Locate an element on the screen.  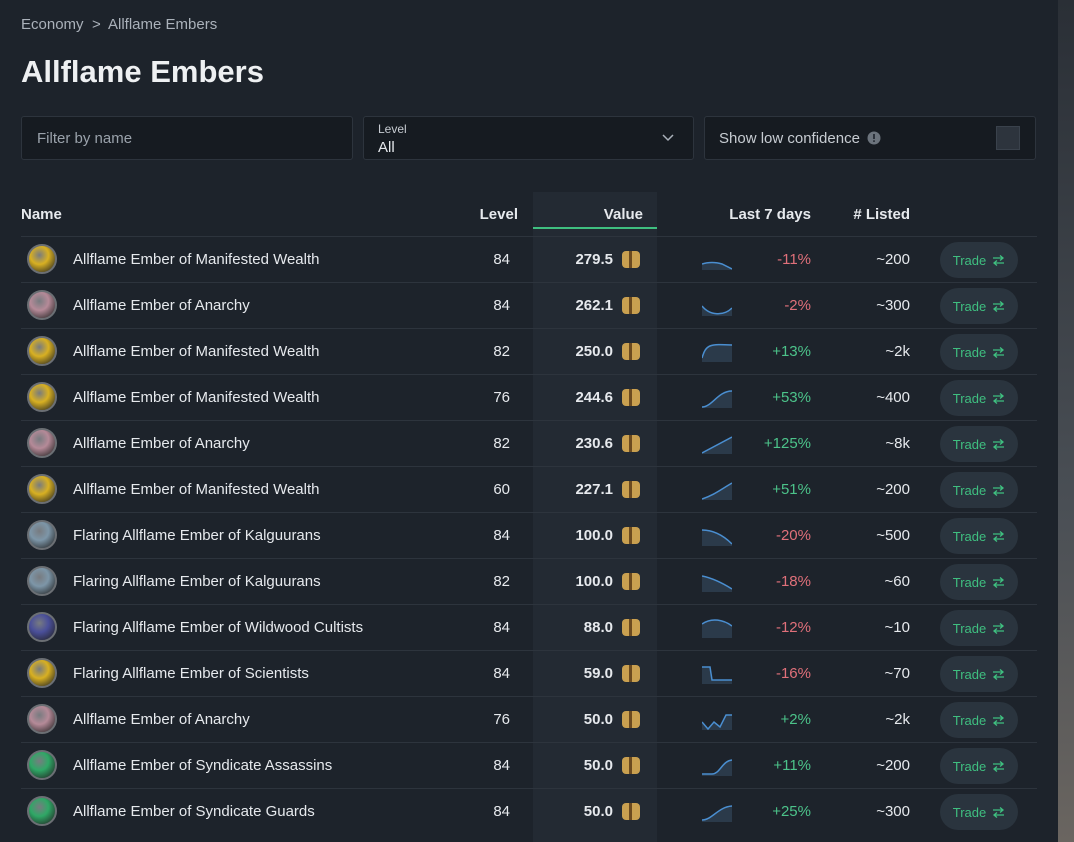
column-header: # Listed is located at coordinates (881, 214).